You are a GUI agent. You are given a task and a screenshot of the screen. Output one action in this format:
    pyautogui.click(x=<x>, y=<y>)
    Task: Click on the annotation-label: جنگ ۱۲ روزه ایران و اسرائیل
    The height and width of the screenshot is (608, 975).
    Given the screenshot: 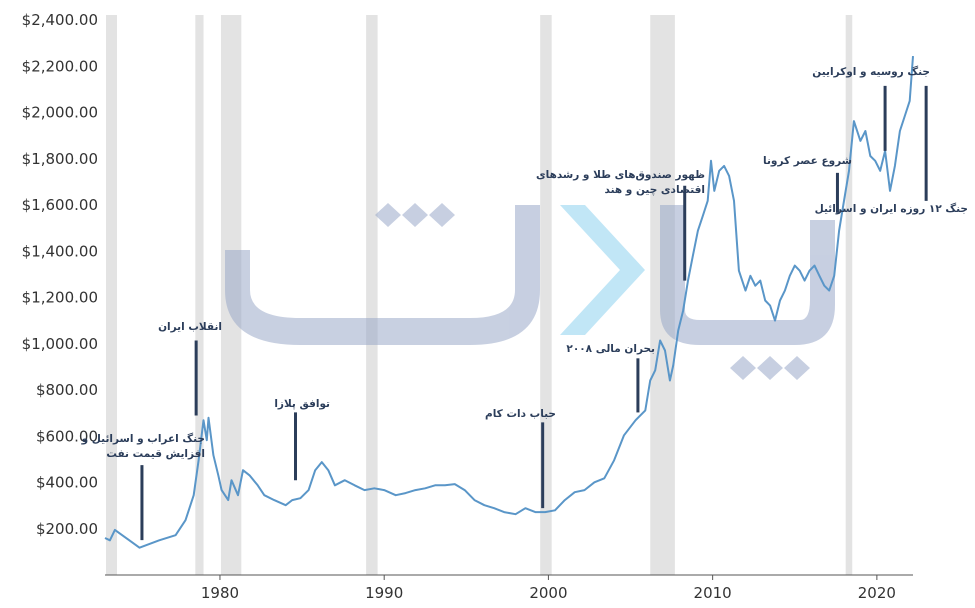 What is the action you would take?
    pyautogui.click(x=891, y=208)
    